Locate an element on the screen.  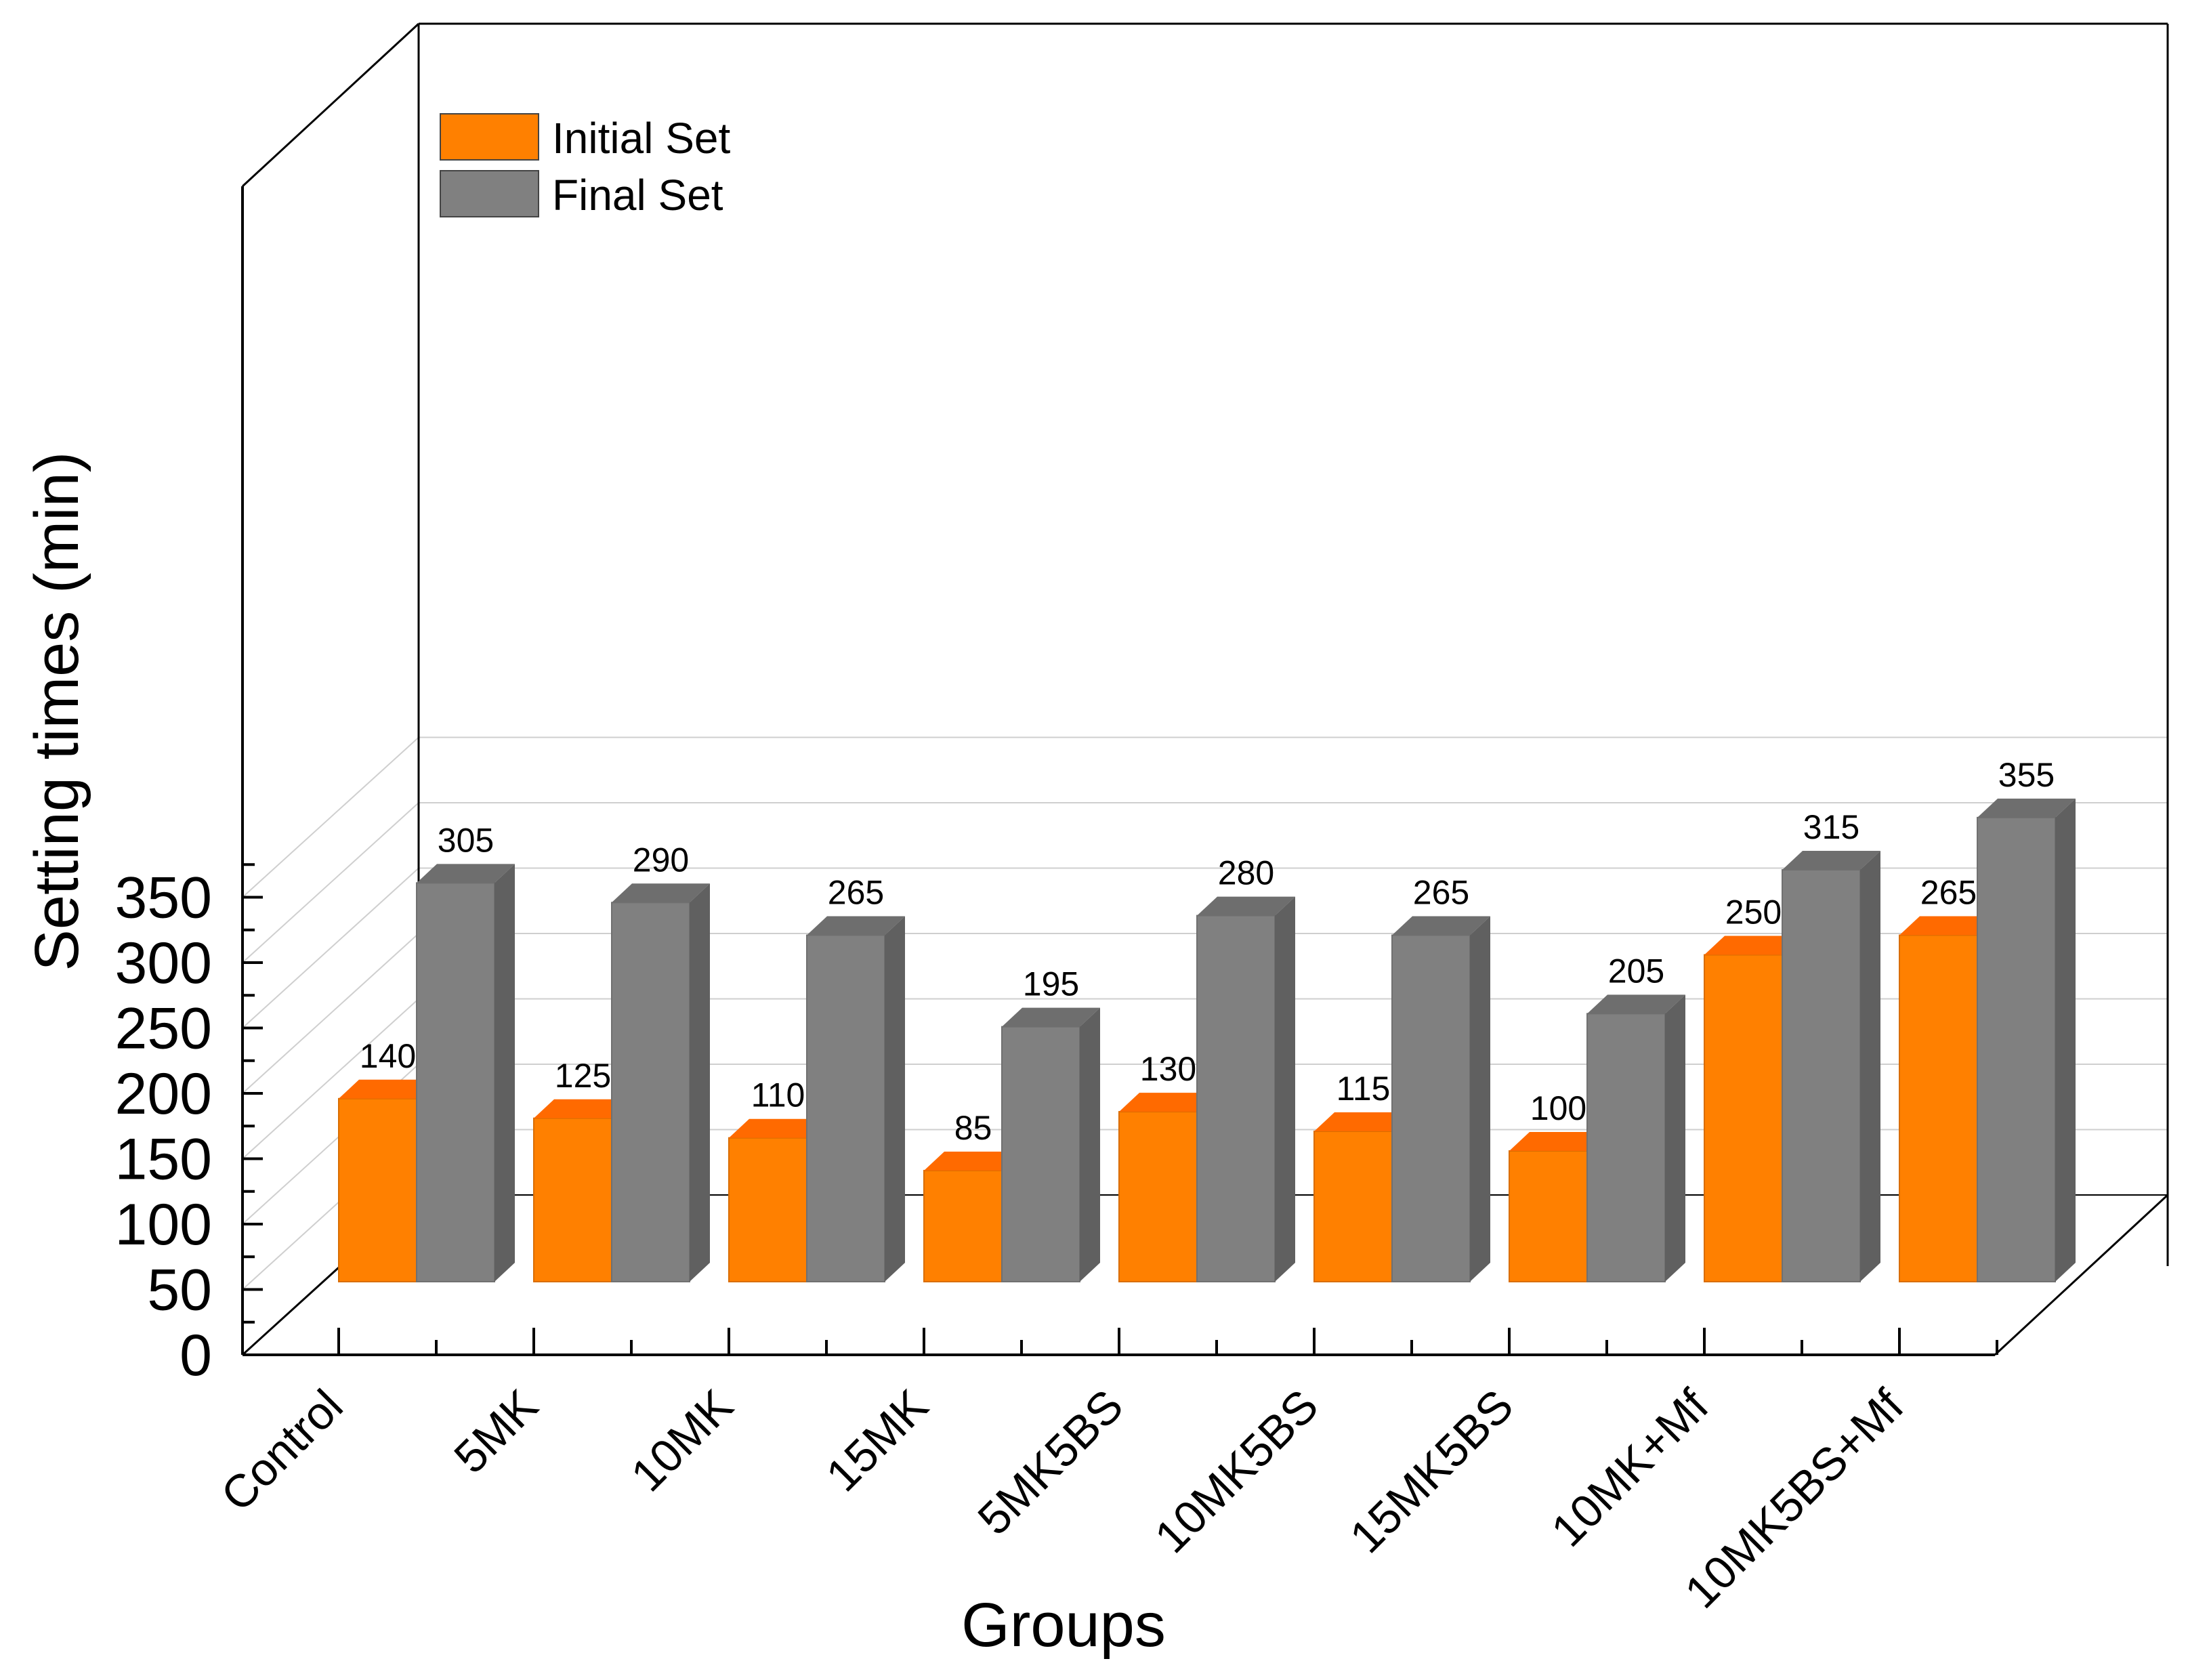
data-label-initial-1: 125 is located at coordinates (583, 1076).